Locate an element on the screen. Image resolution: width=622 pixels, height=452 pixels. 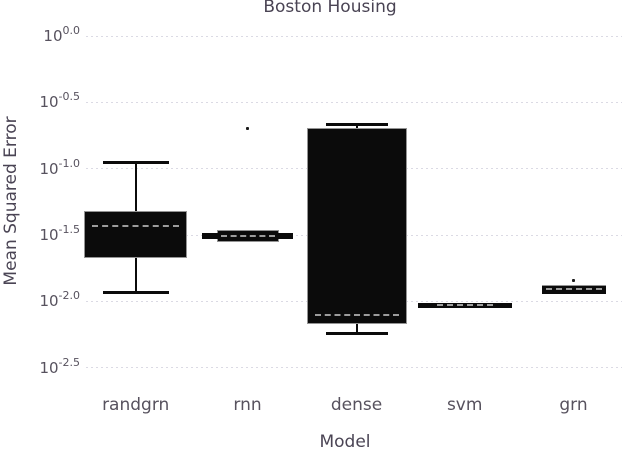
x-tick-label-svm: svm is located at coordinates (464, 405).